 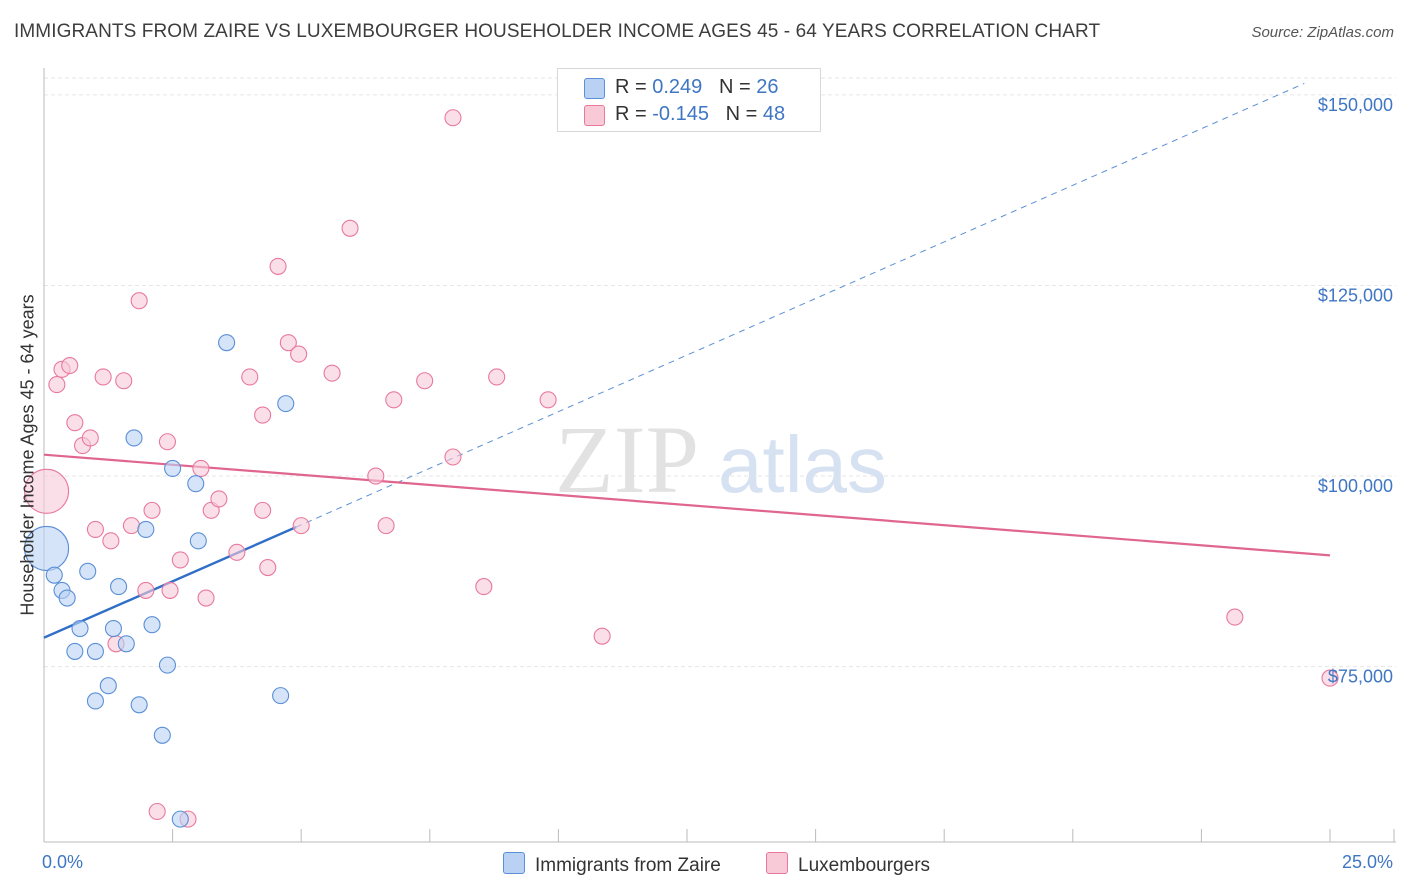 What do you see at coordinates (634, 87) in the screenshot?
I see `blue-r-label: R =` at bounding box center [634, 87].